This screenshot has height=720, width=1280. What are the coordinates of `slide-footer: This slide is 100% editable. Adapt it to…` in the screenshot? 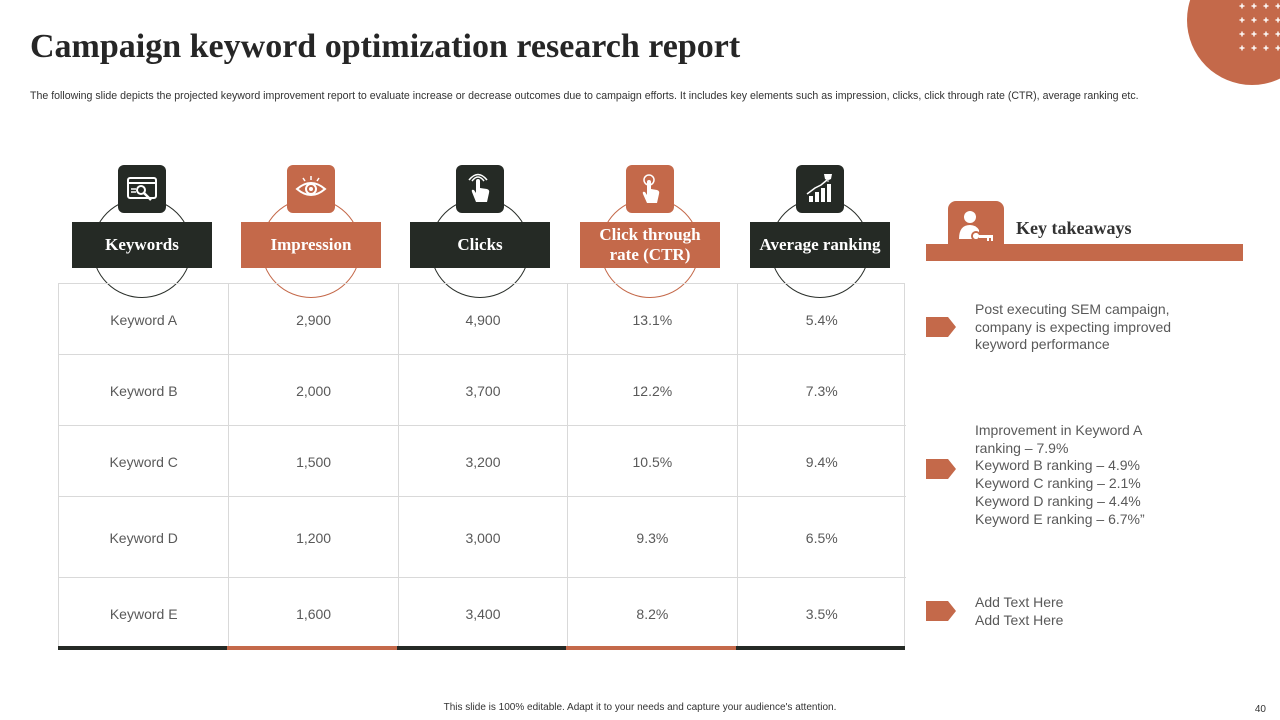 It's located at (640, 707).